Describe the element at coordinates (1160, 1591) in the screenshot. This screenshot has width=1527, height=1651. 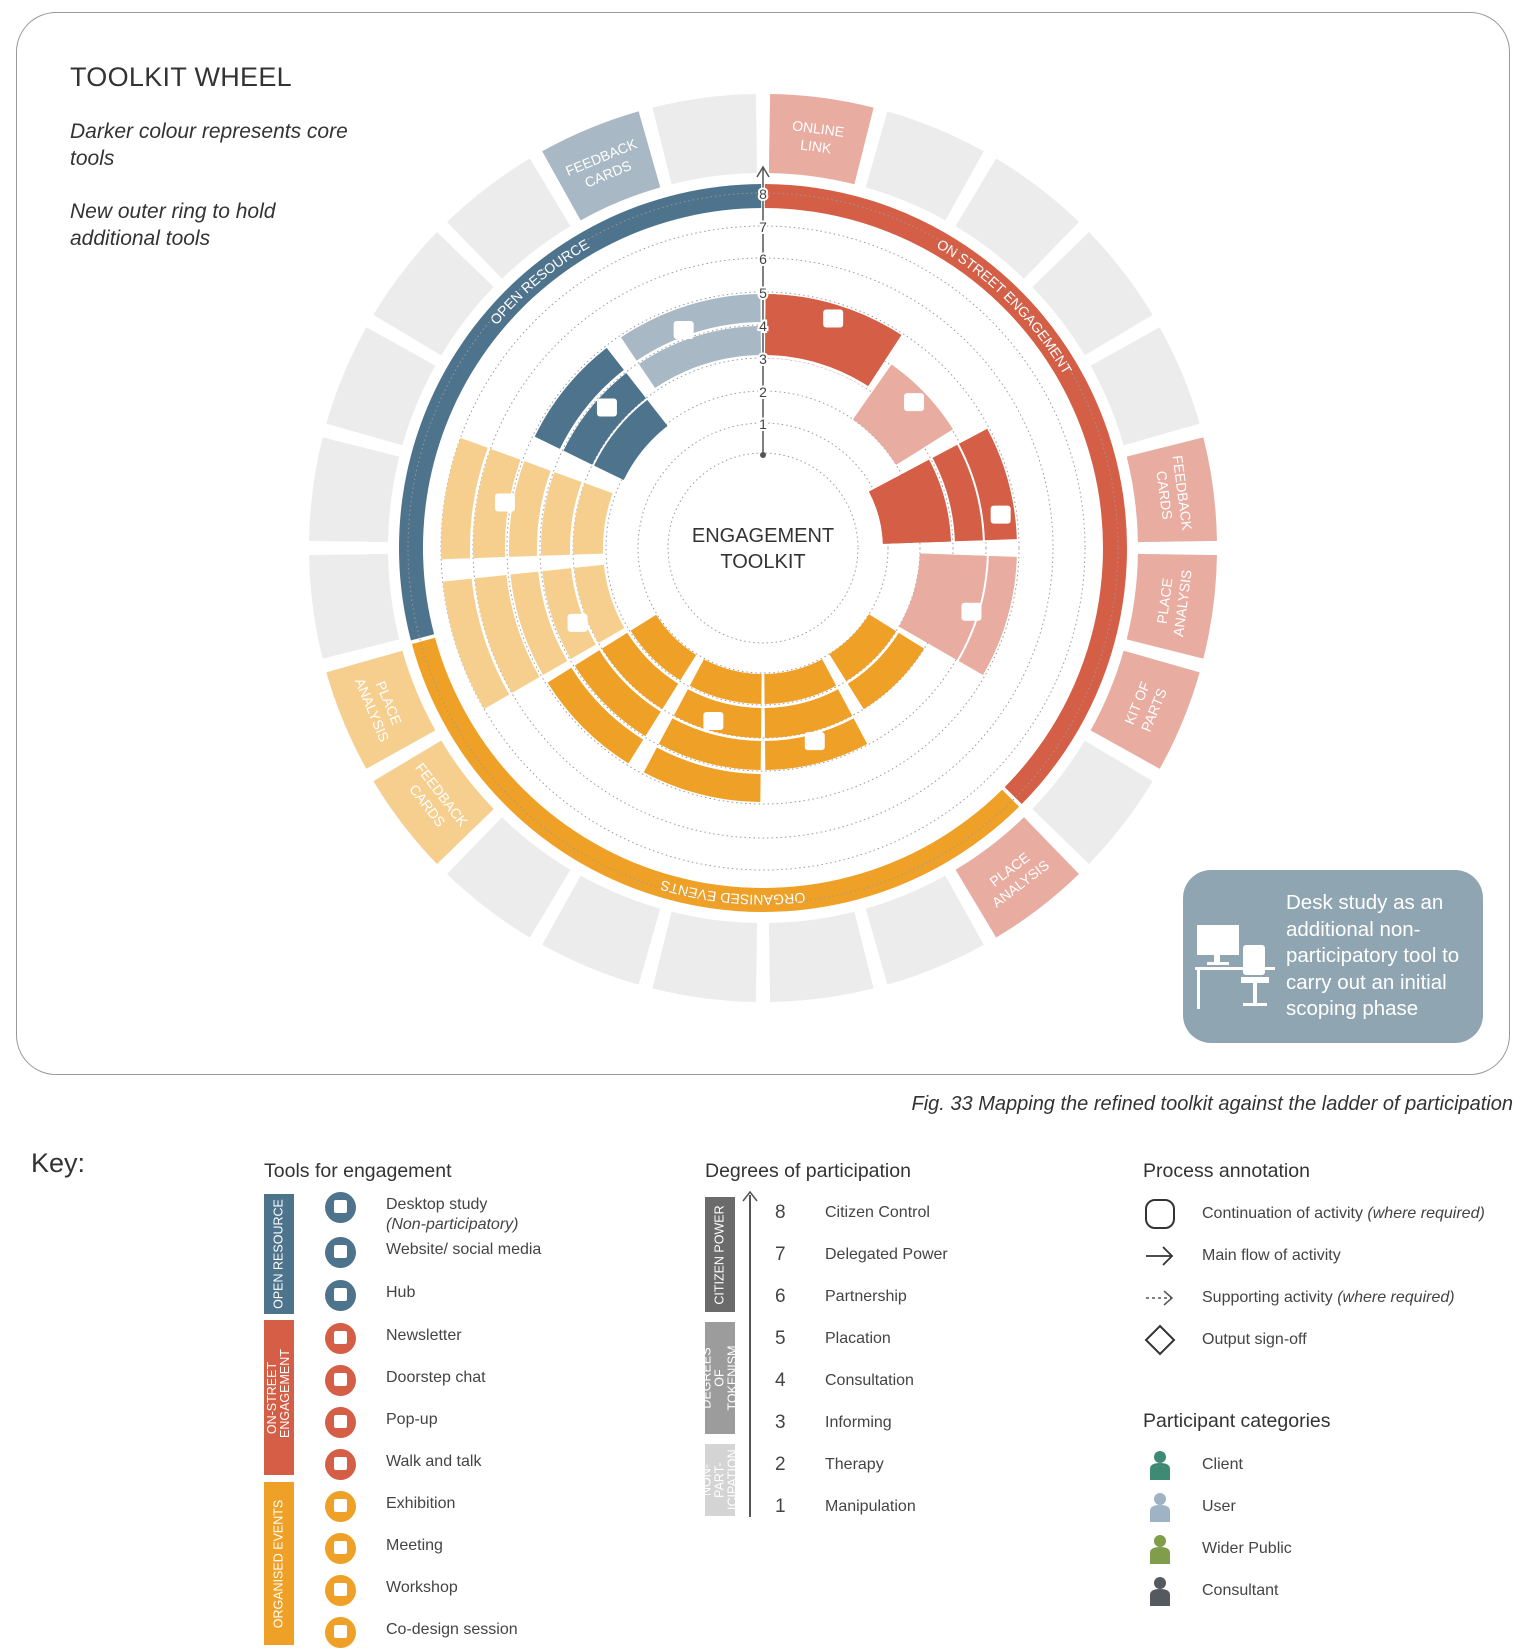
I see `consultant-person-icon` at that location.